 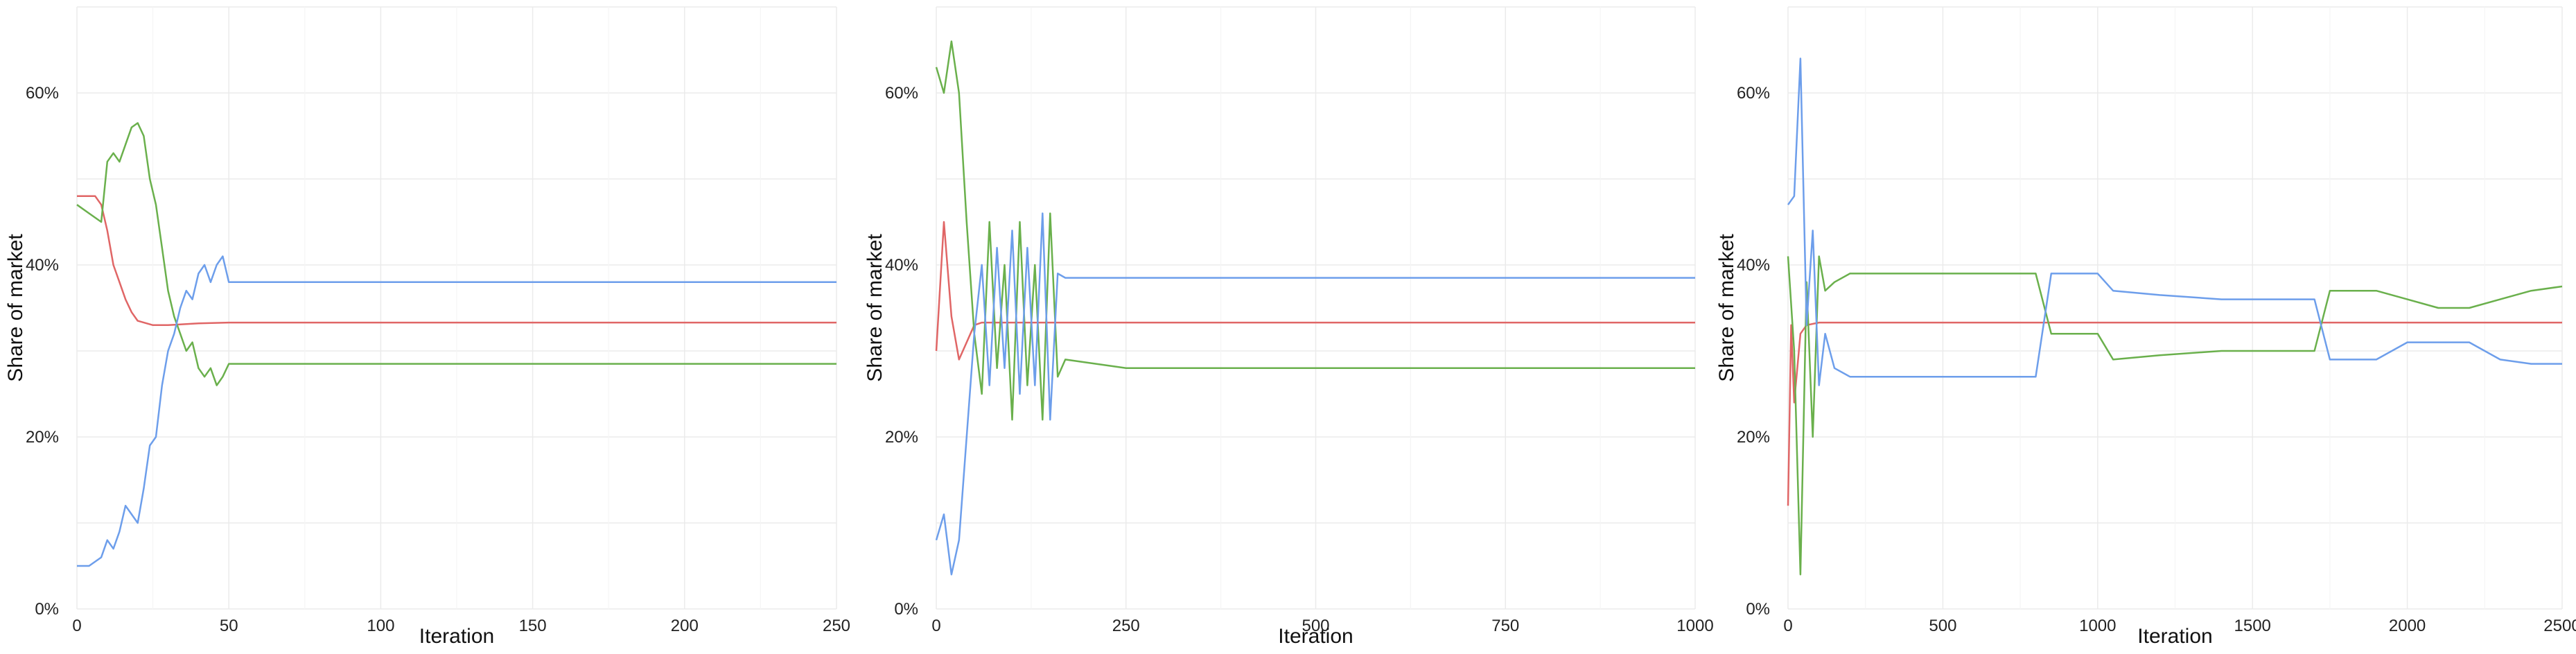 What do you see at coordinates (229, 626) in the screenshot?
I see `x-tick-label: 50` at bounding box center [229, 626].